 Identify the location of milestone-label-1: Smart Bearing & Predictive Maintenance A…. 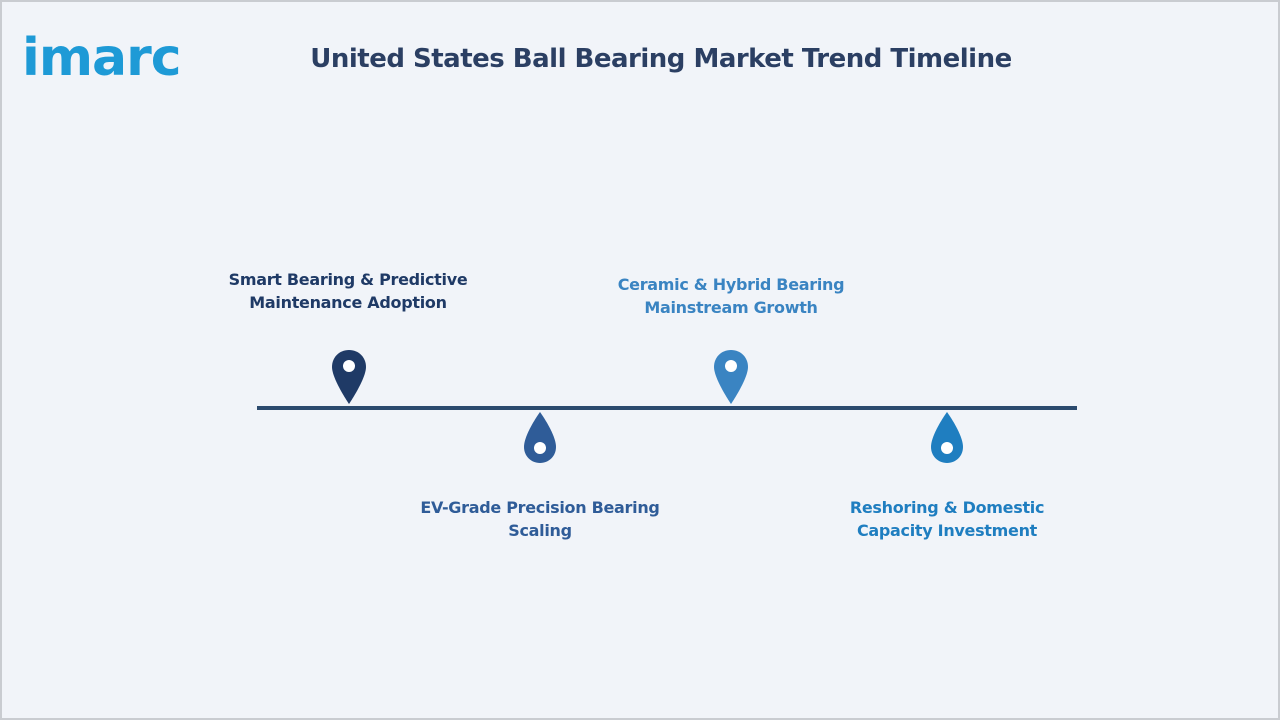
(348, 291).